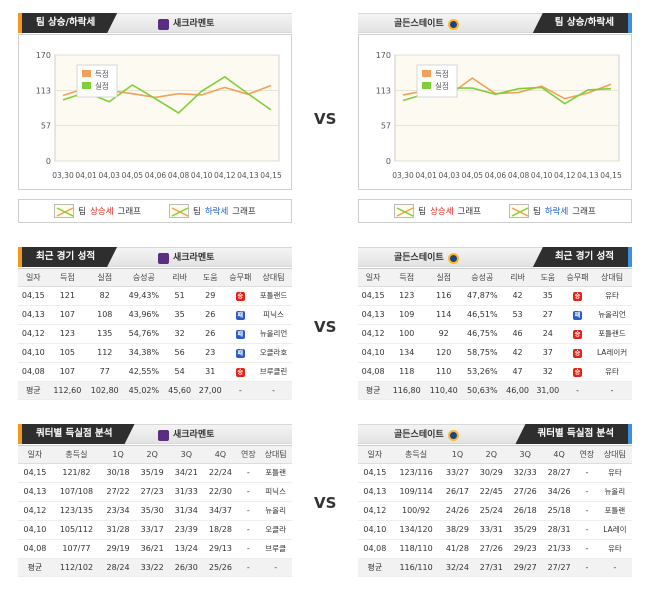  I want to click on average-cell: 25/26, so click(220, 567).